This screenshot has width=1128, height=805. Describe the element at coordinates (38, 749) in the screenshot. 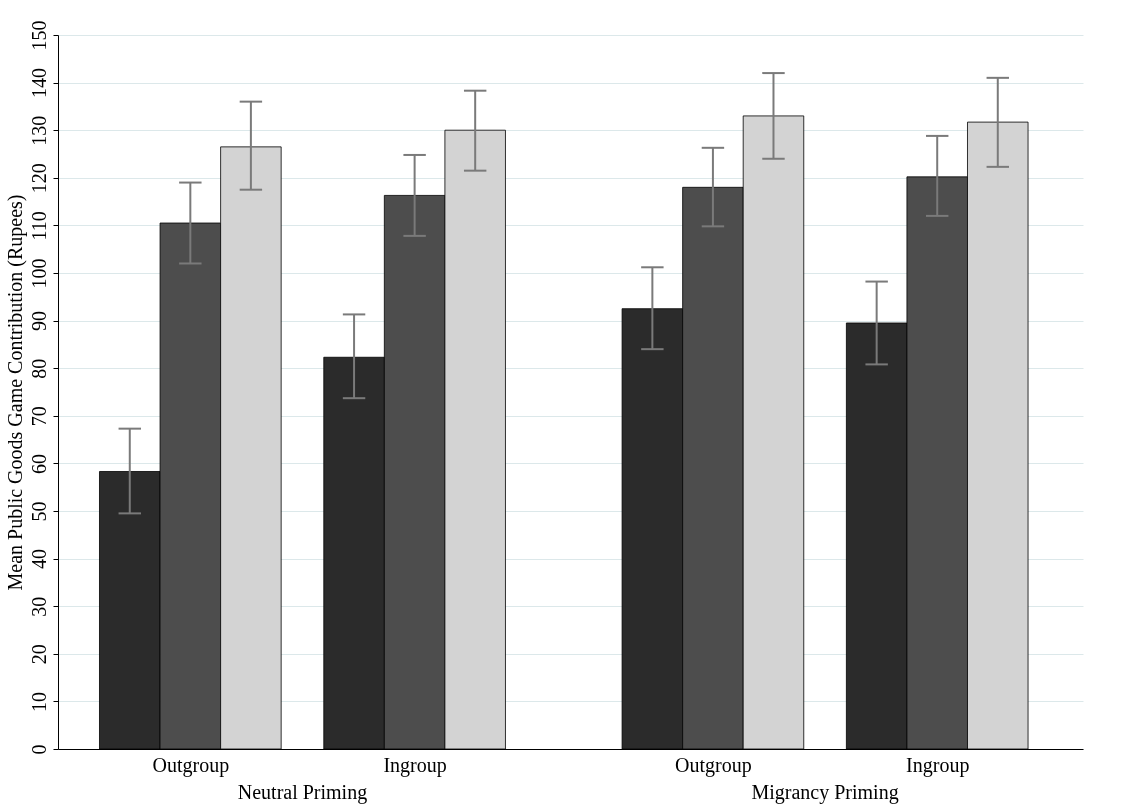

I see `y-tick-label: 0` at that location.